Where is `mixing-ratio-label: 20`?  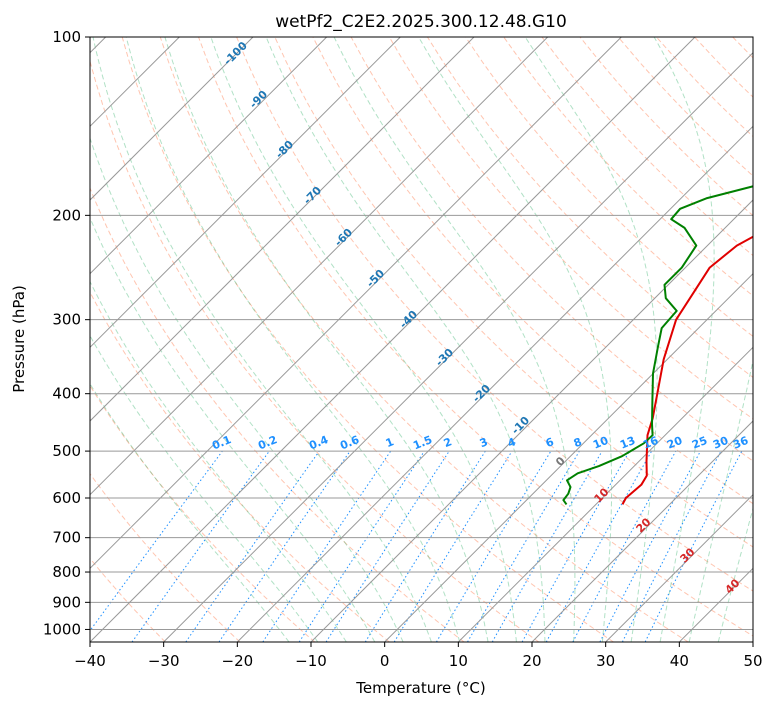 mixing-ratio-label: 20 is located at coordinates (674, 443).